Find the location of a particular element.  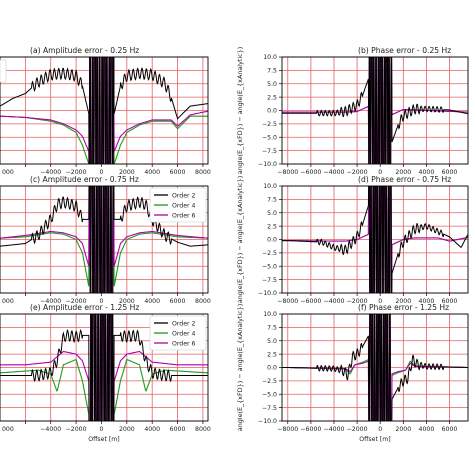

x-tick-label: 000 is located at coordinates (8, 429).